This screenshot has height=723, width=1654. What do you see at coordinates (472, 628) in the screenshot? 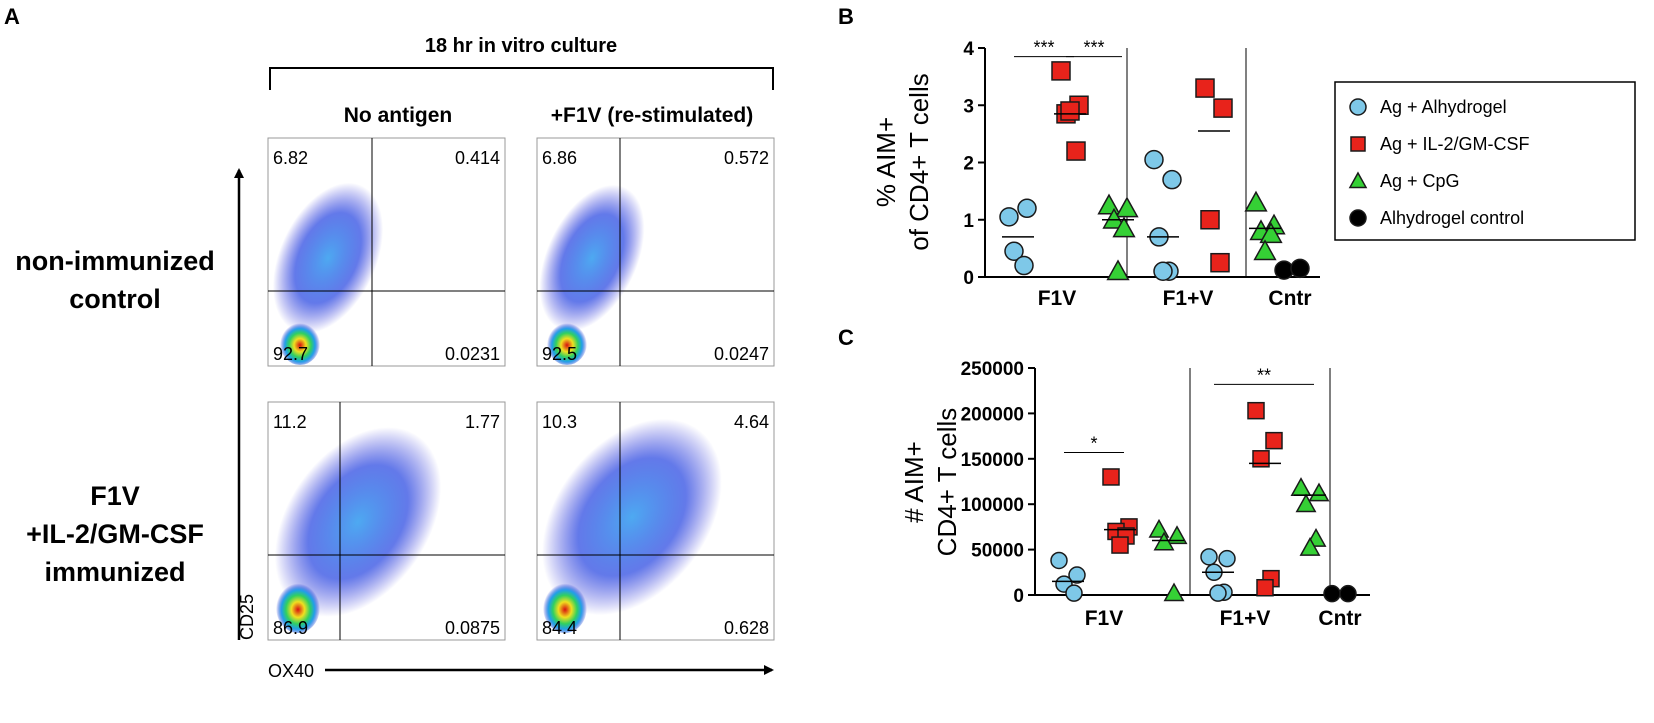
I see `quadrant-lr: 0.0875` at bounding box center [472, 628].